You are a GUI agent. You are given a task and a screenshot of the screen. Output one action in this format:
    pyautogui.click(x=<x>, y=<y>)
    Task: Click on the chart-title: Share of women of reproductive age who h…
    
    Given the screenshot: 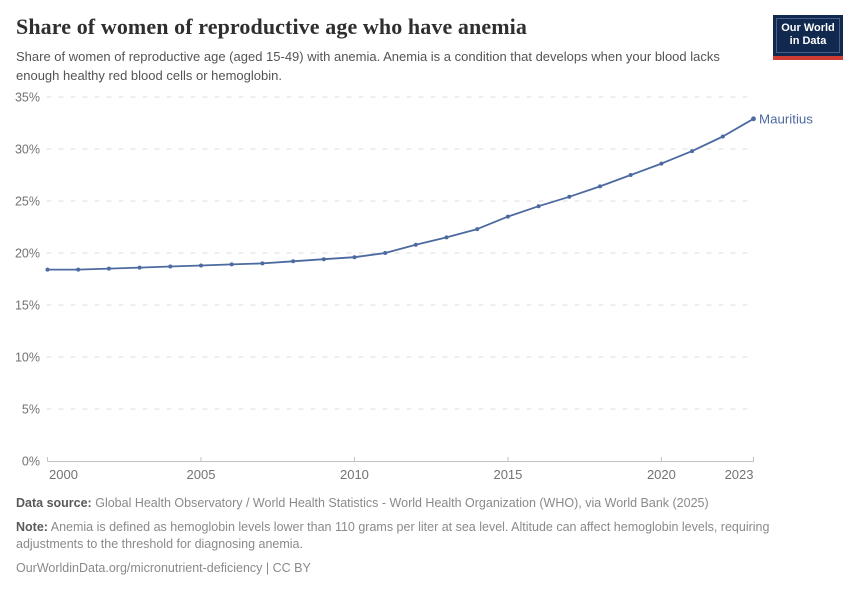 What is the action you would take?
    pyautogui.click(x=271, y=26)
    